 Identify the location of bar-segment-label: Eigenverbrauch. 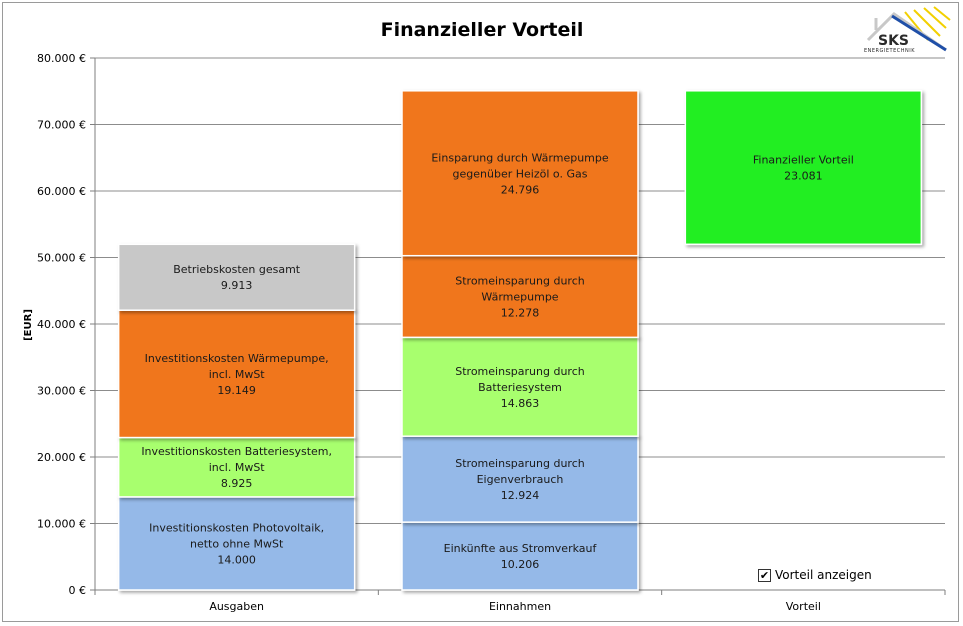
(520, 479).